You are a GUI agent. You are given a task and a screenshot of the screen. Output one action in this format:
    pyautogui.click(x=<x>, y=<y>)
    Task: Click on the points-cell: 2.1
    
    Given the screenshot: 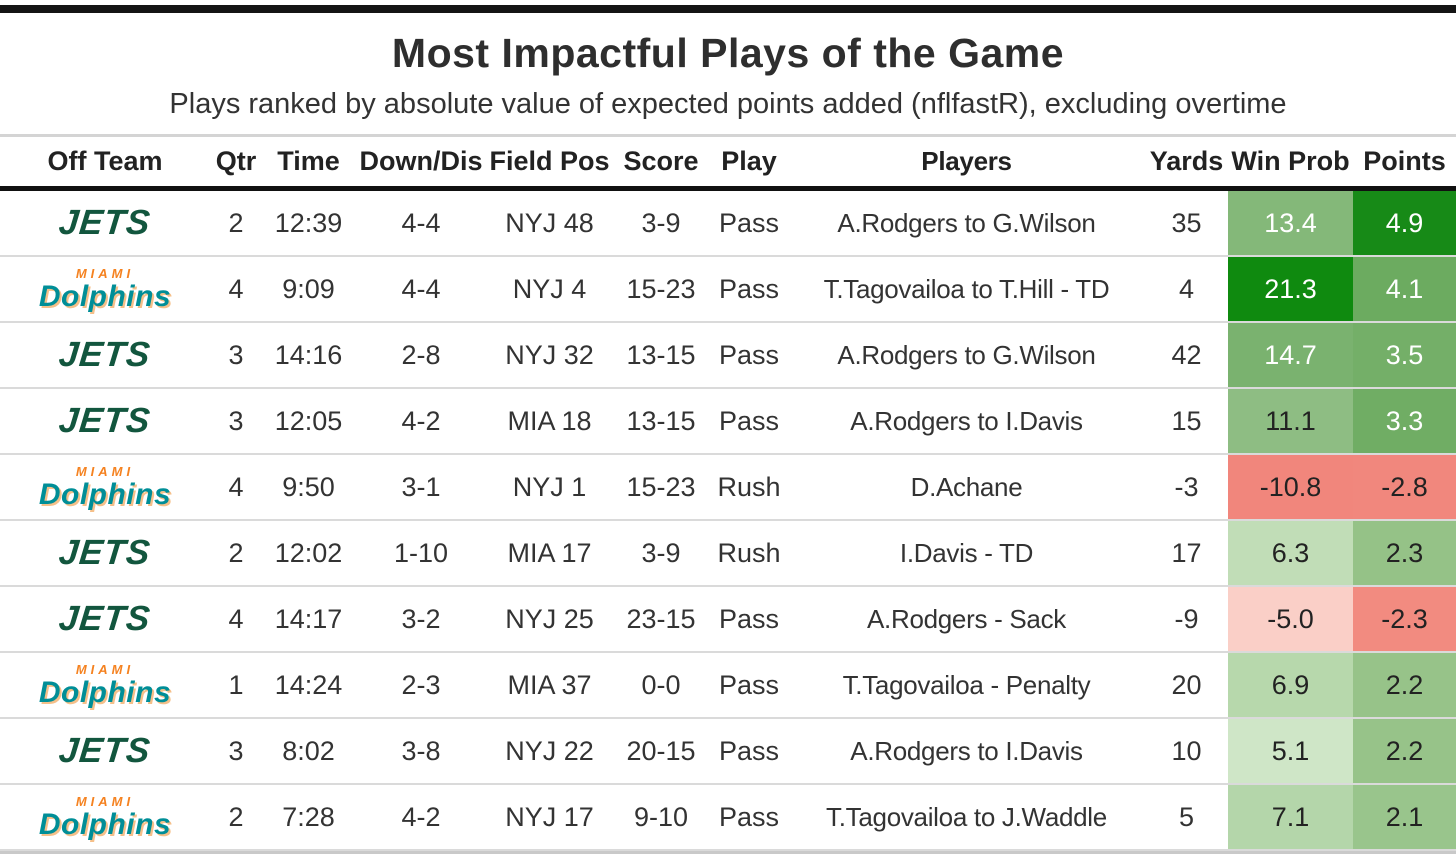 What is the action you would take?
    pyautogui.click(x=1404, y=817)
    